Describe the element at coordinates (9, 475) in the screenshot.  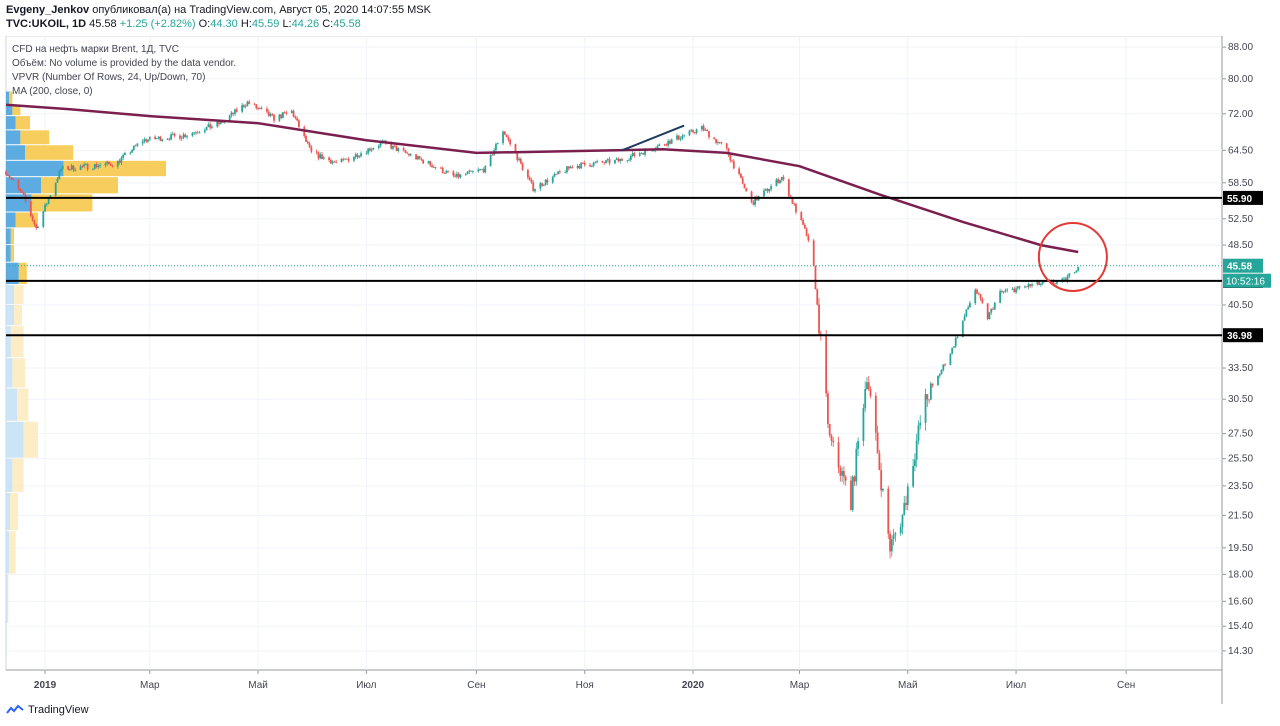
I see `volume-profile-up-bar` at that location.